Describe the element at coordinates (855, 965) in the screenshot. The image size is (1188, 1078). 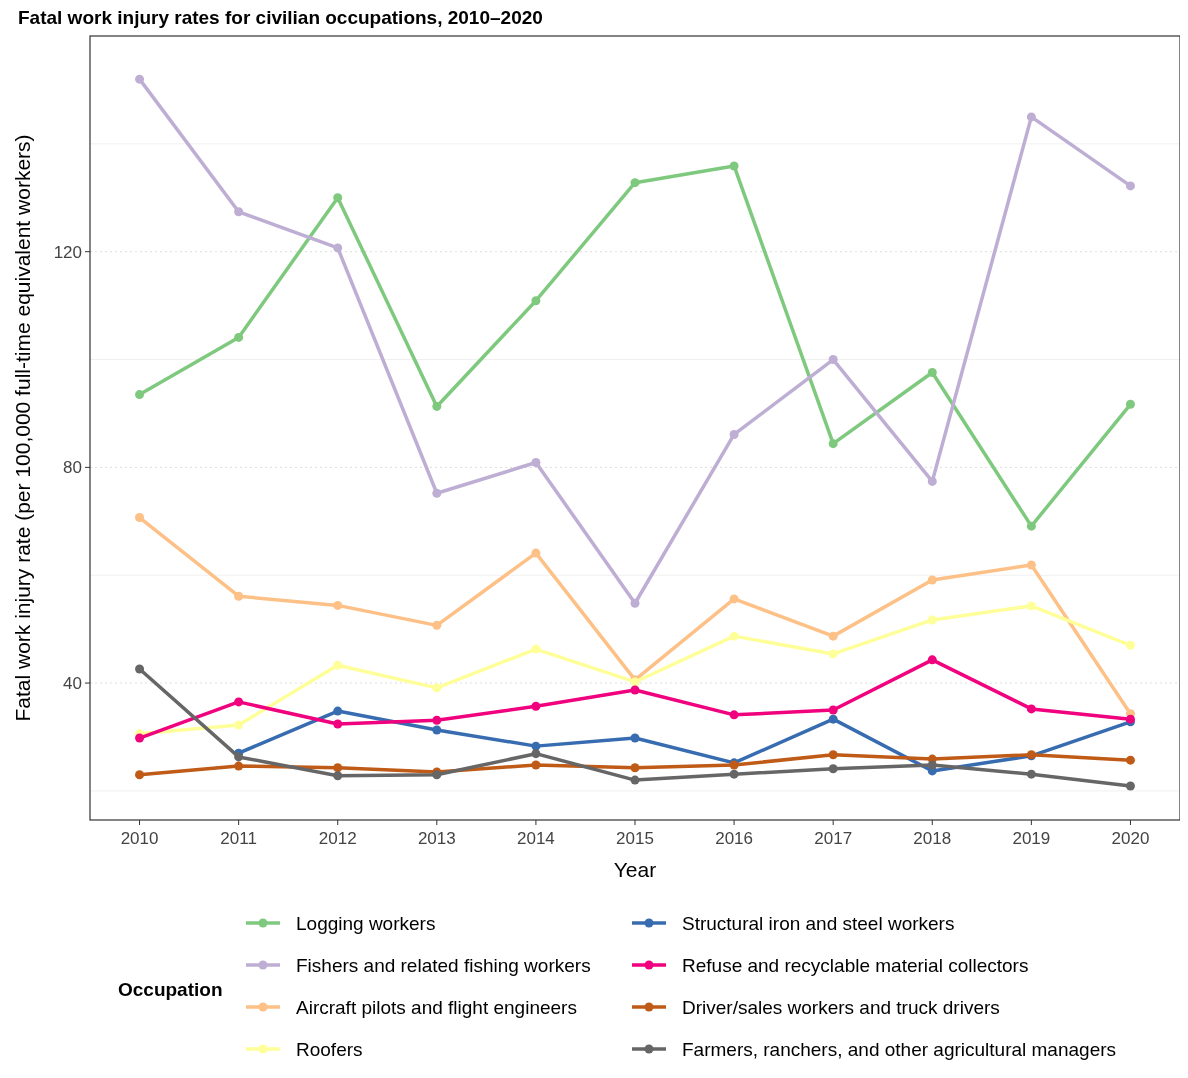
I see `legend-label: Refuse and recyclable material collectors` at that location.